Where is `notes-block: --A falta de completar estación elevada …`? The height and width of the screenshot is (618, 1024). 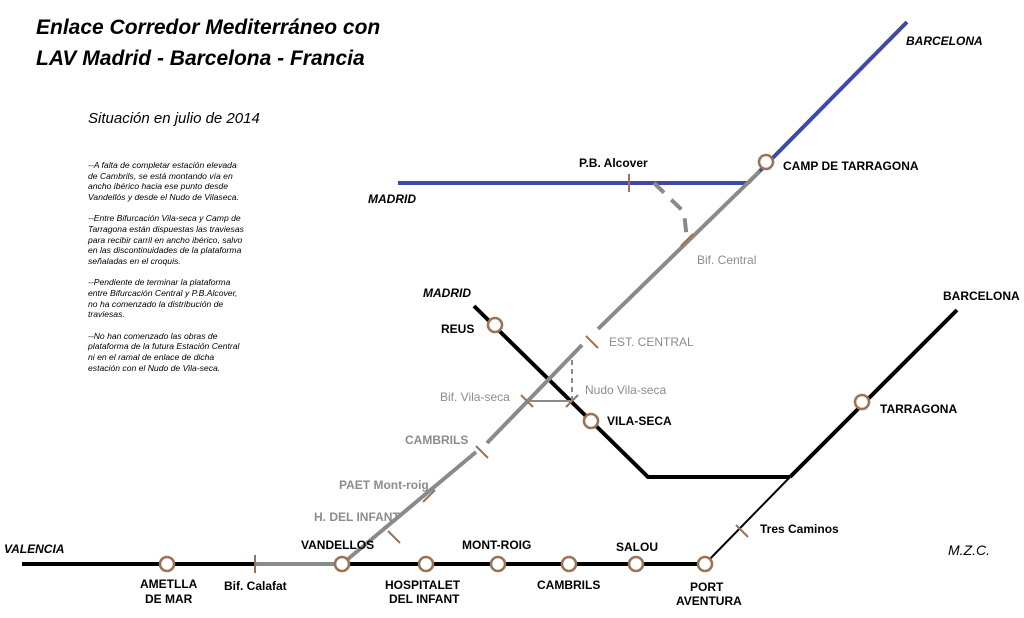 notes-block: --A falta de completar estación elevada … is located at coordinates (168, 272).